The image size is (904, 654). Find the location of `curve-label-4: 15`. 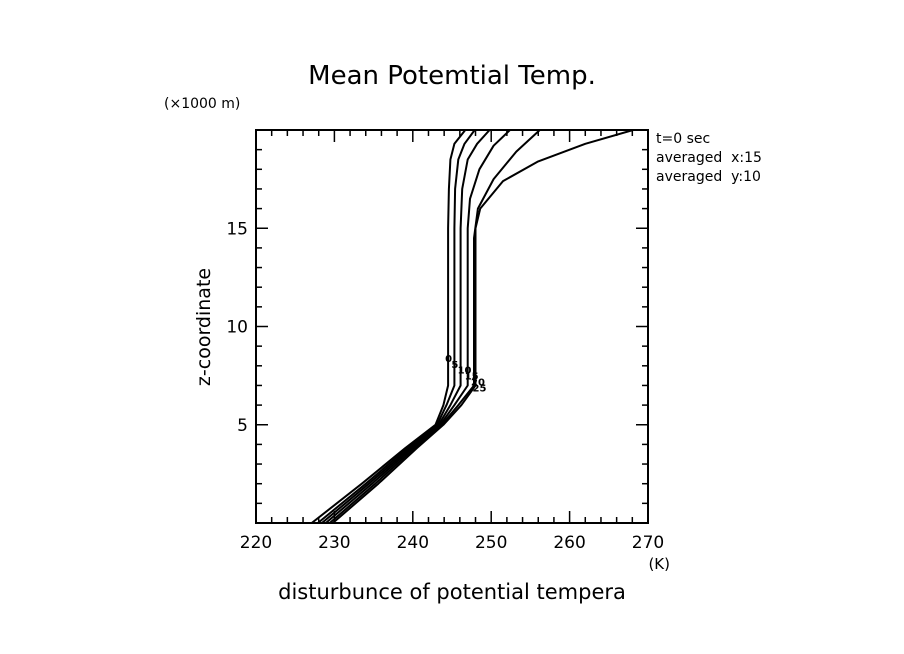

curve-label-4: 15 is located at coordinates (472, 377).